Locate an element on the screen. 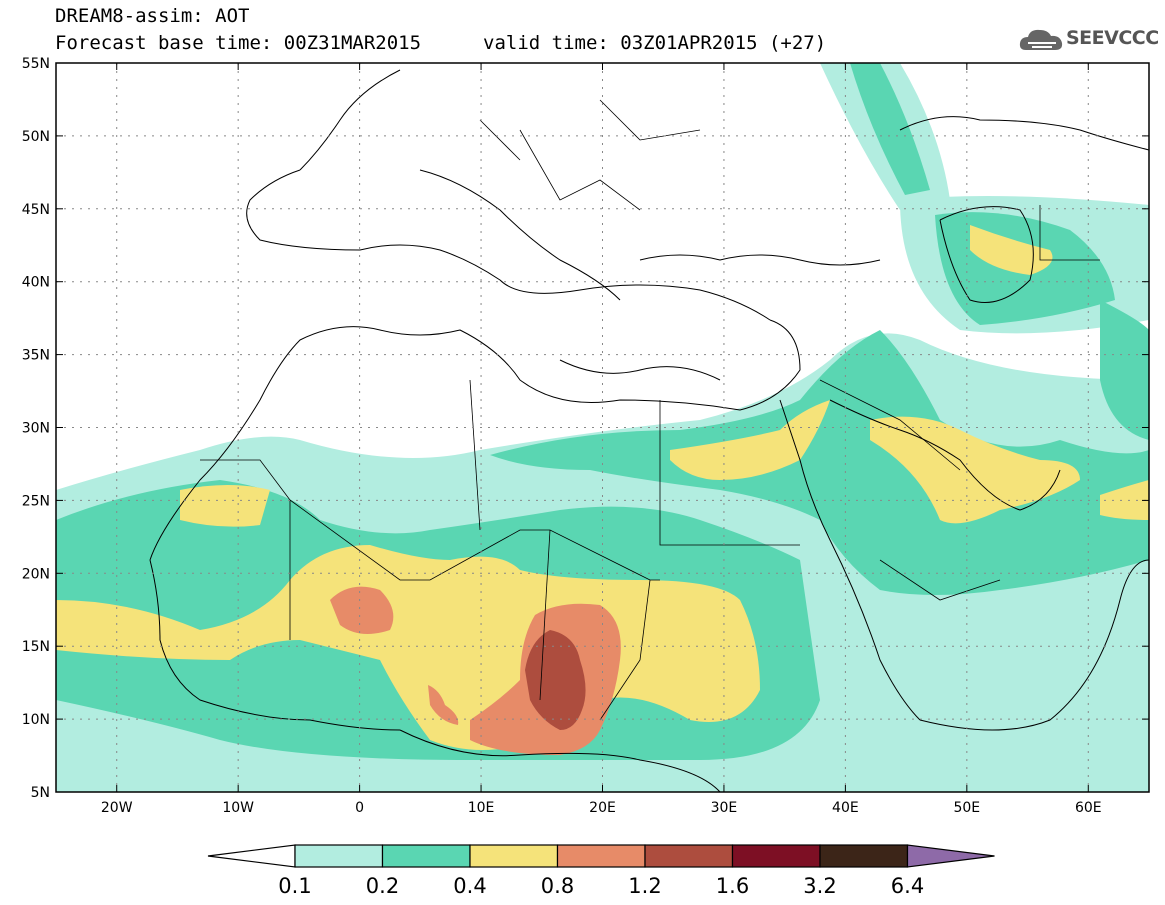 This screenshot has height=905, width=1165. colorbar-labels: 0.1 0.2 0.4 0.8 1.2 1.6 3.2 6.4 is located at coordinates (601, 886).